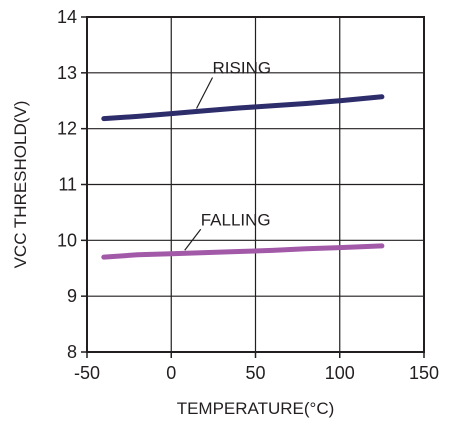 Image resolution: width=451 pixels, height=422 pixels. I want to click on y-axis-label: VCC THRESHOLD(V), so click(20, 185).